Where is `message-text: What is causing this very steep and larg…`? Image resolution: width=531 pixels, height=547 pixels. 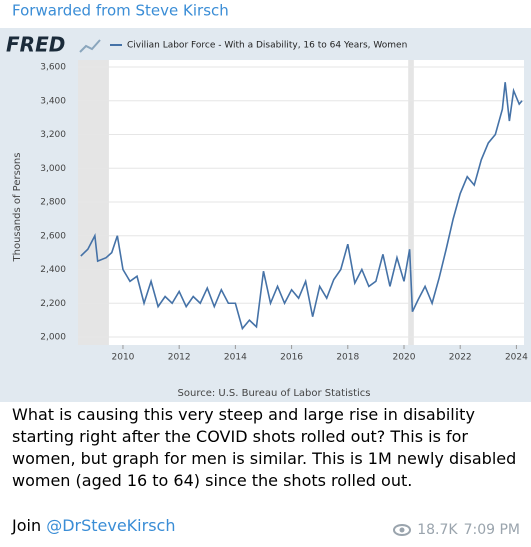
message-text: What is causing this very steep and larg… is located at coordinates (264, 447).